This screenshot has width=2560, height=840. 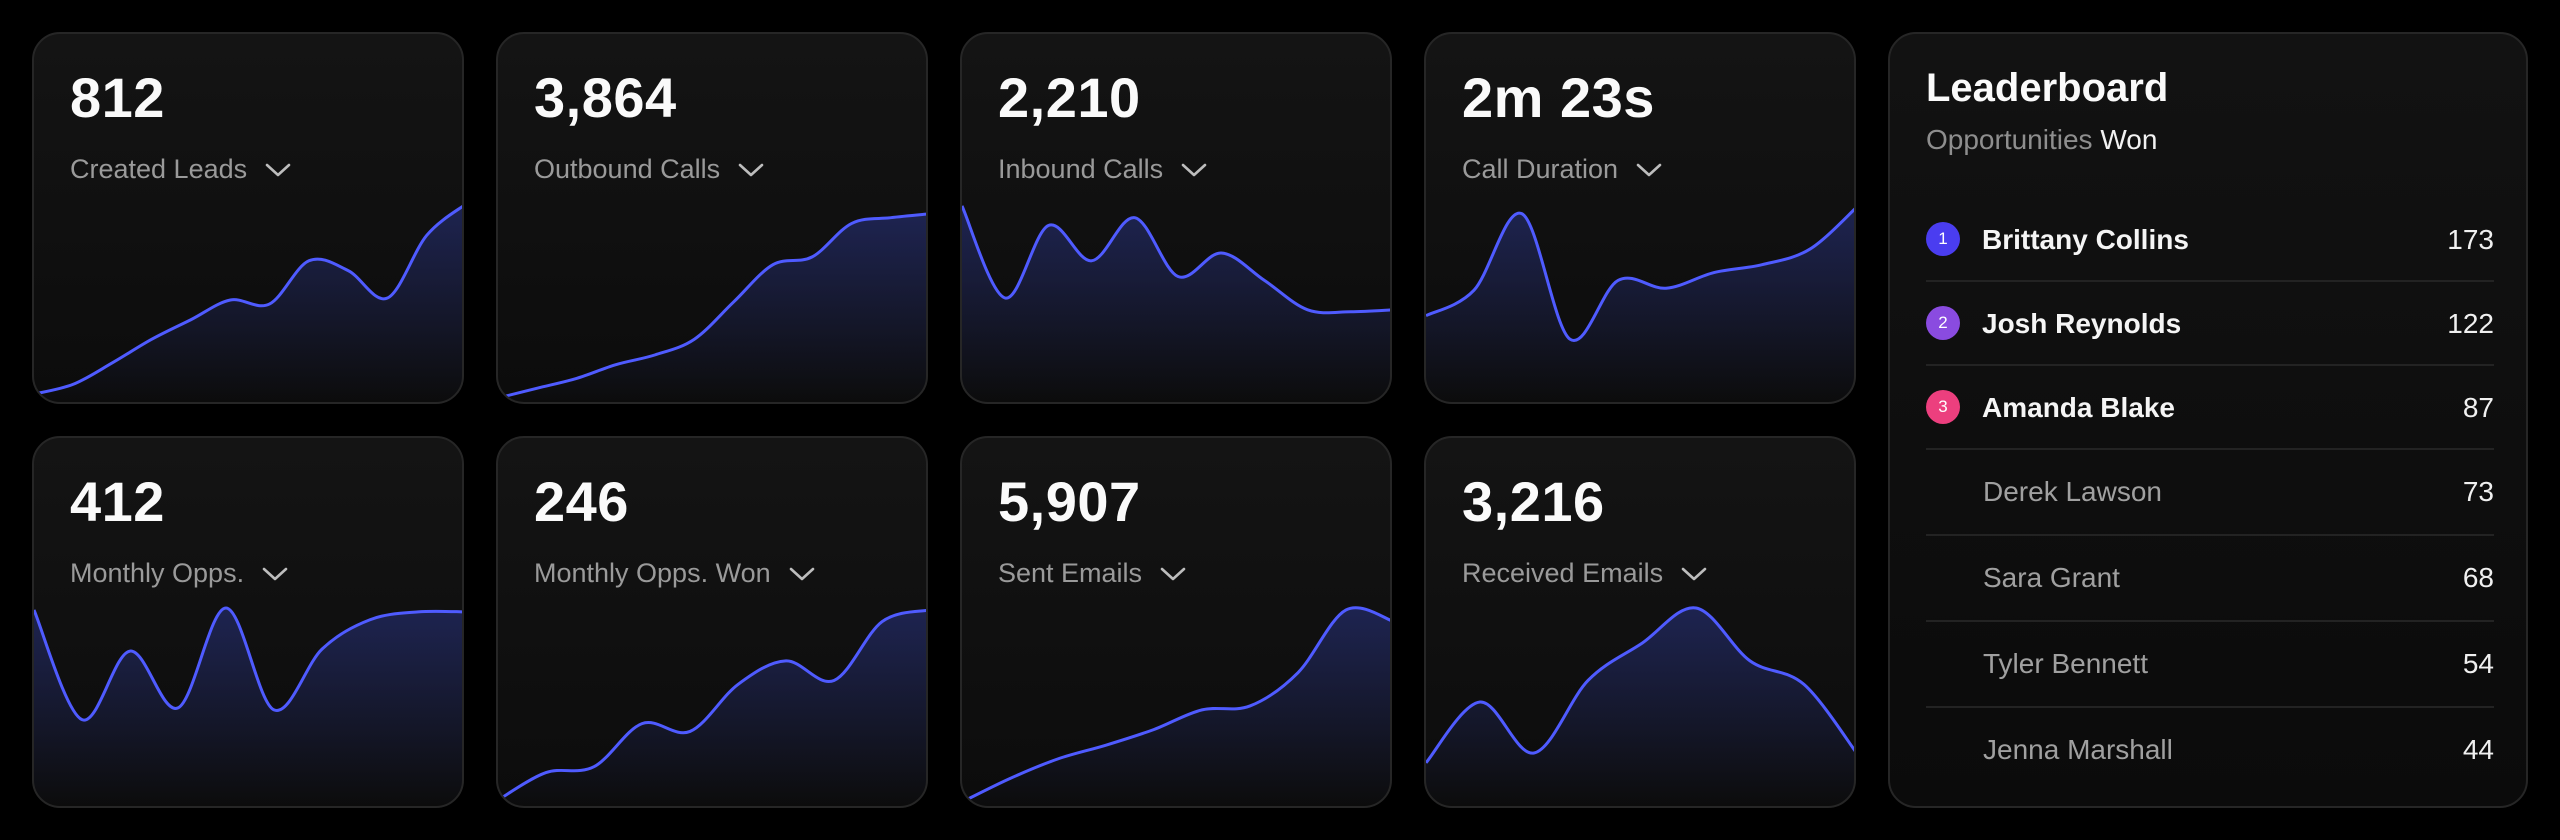 What do you see at coordinates (1563, 573) in the screenshot?
I see `metric-label: Received Emails` at bounding box center [1563, 573].